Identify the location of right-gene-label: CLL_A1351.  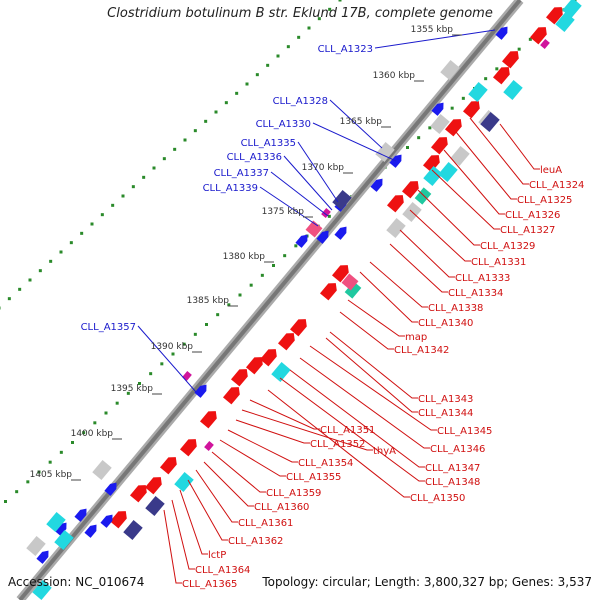
(347, 430).